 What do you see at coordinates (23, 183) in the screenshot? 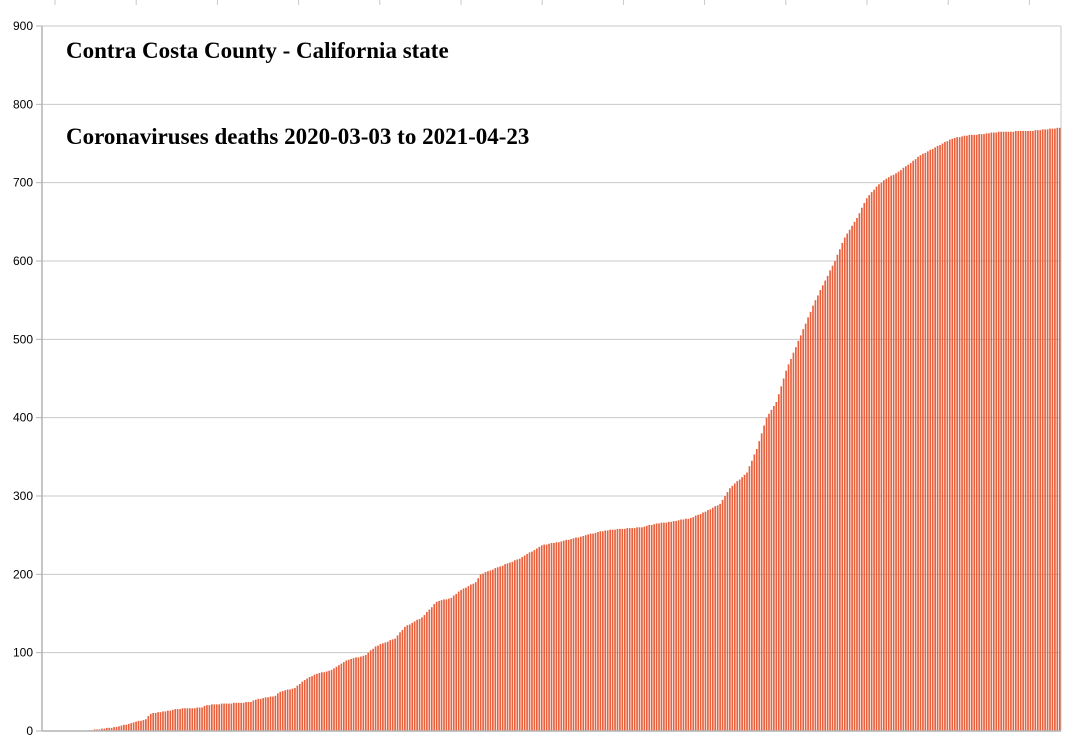
I see `y-tick-label: 700` at bounding box center [23, 183].